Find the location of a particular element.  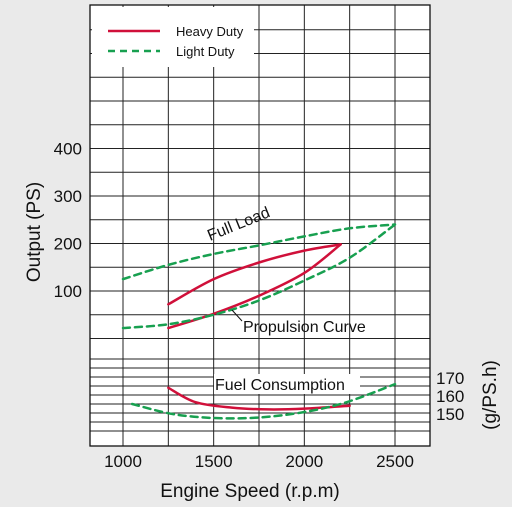

y-tick-label-output: 200 is located at coordinates (68, 244).